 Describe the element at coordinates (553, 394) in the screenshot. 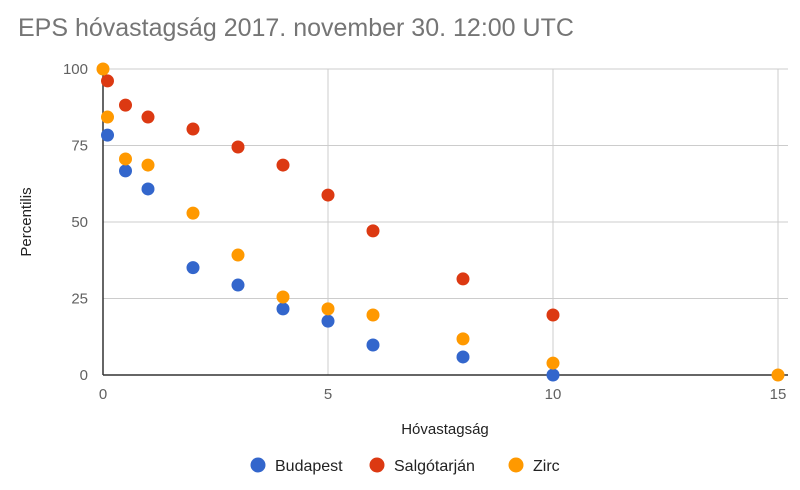

I see `x-tick-label: 10` at that location.